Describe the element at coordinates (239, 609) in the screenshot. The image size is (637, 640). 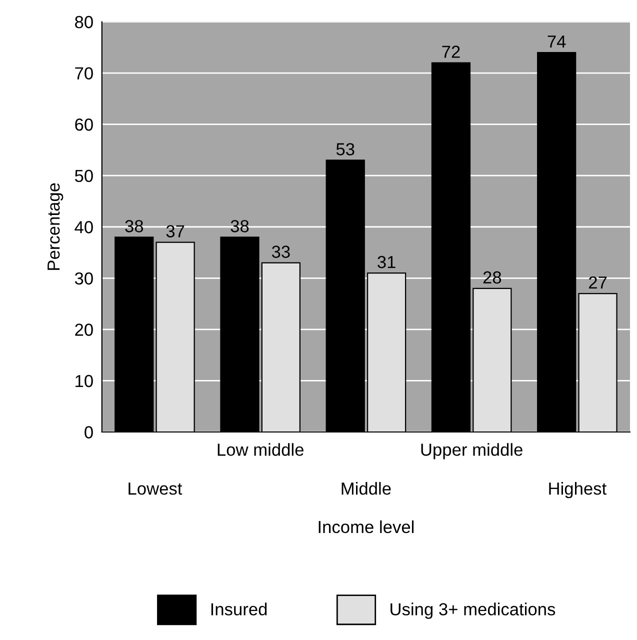
I see `legend-label: Insured` at that location.